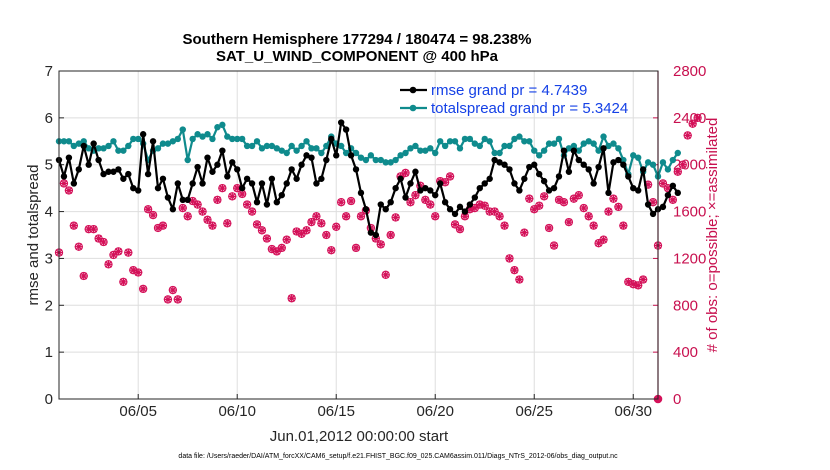 The width and height of the screenshot is (830, 470). Describe the element at coordinates (534, 411) in the screenshot. I see `x-tick-label: 06/25` at that location.